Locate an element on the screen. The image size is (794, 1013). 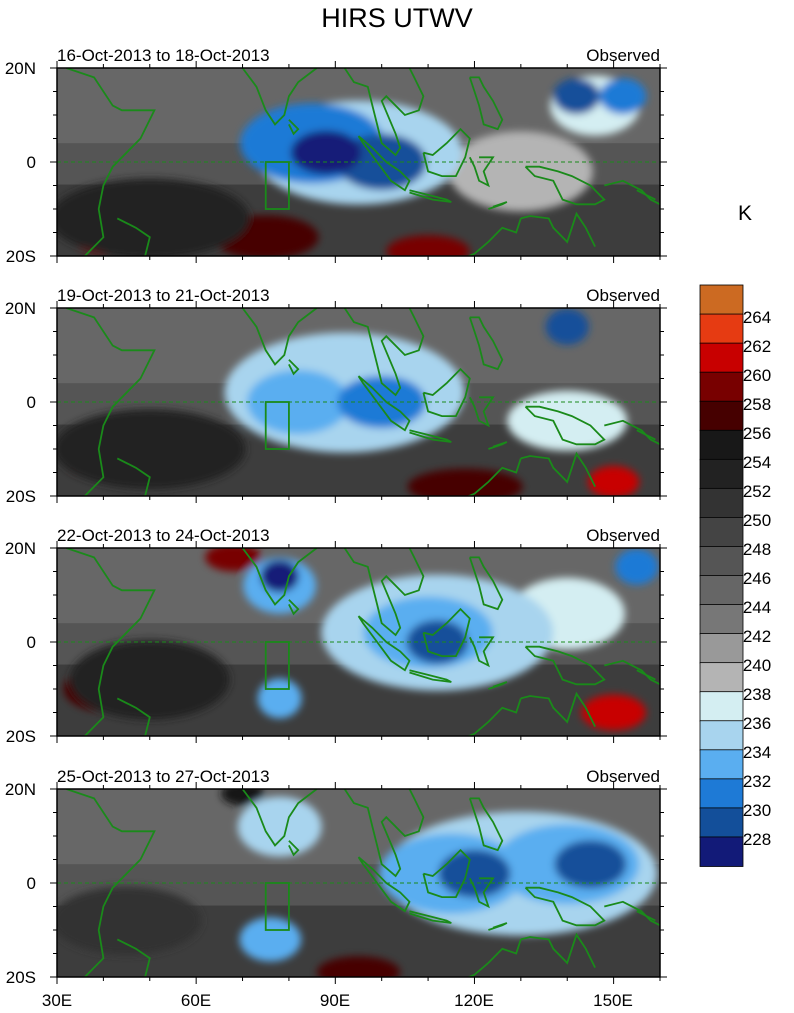
lon-tick-150e: 150E is located at coordinates (613, 1000).